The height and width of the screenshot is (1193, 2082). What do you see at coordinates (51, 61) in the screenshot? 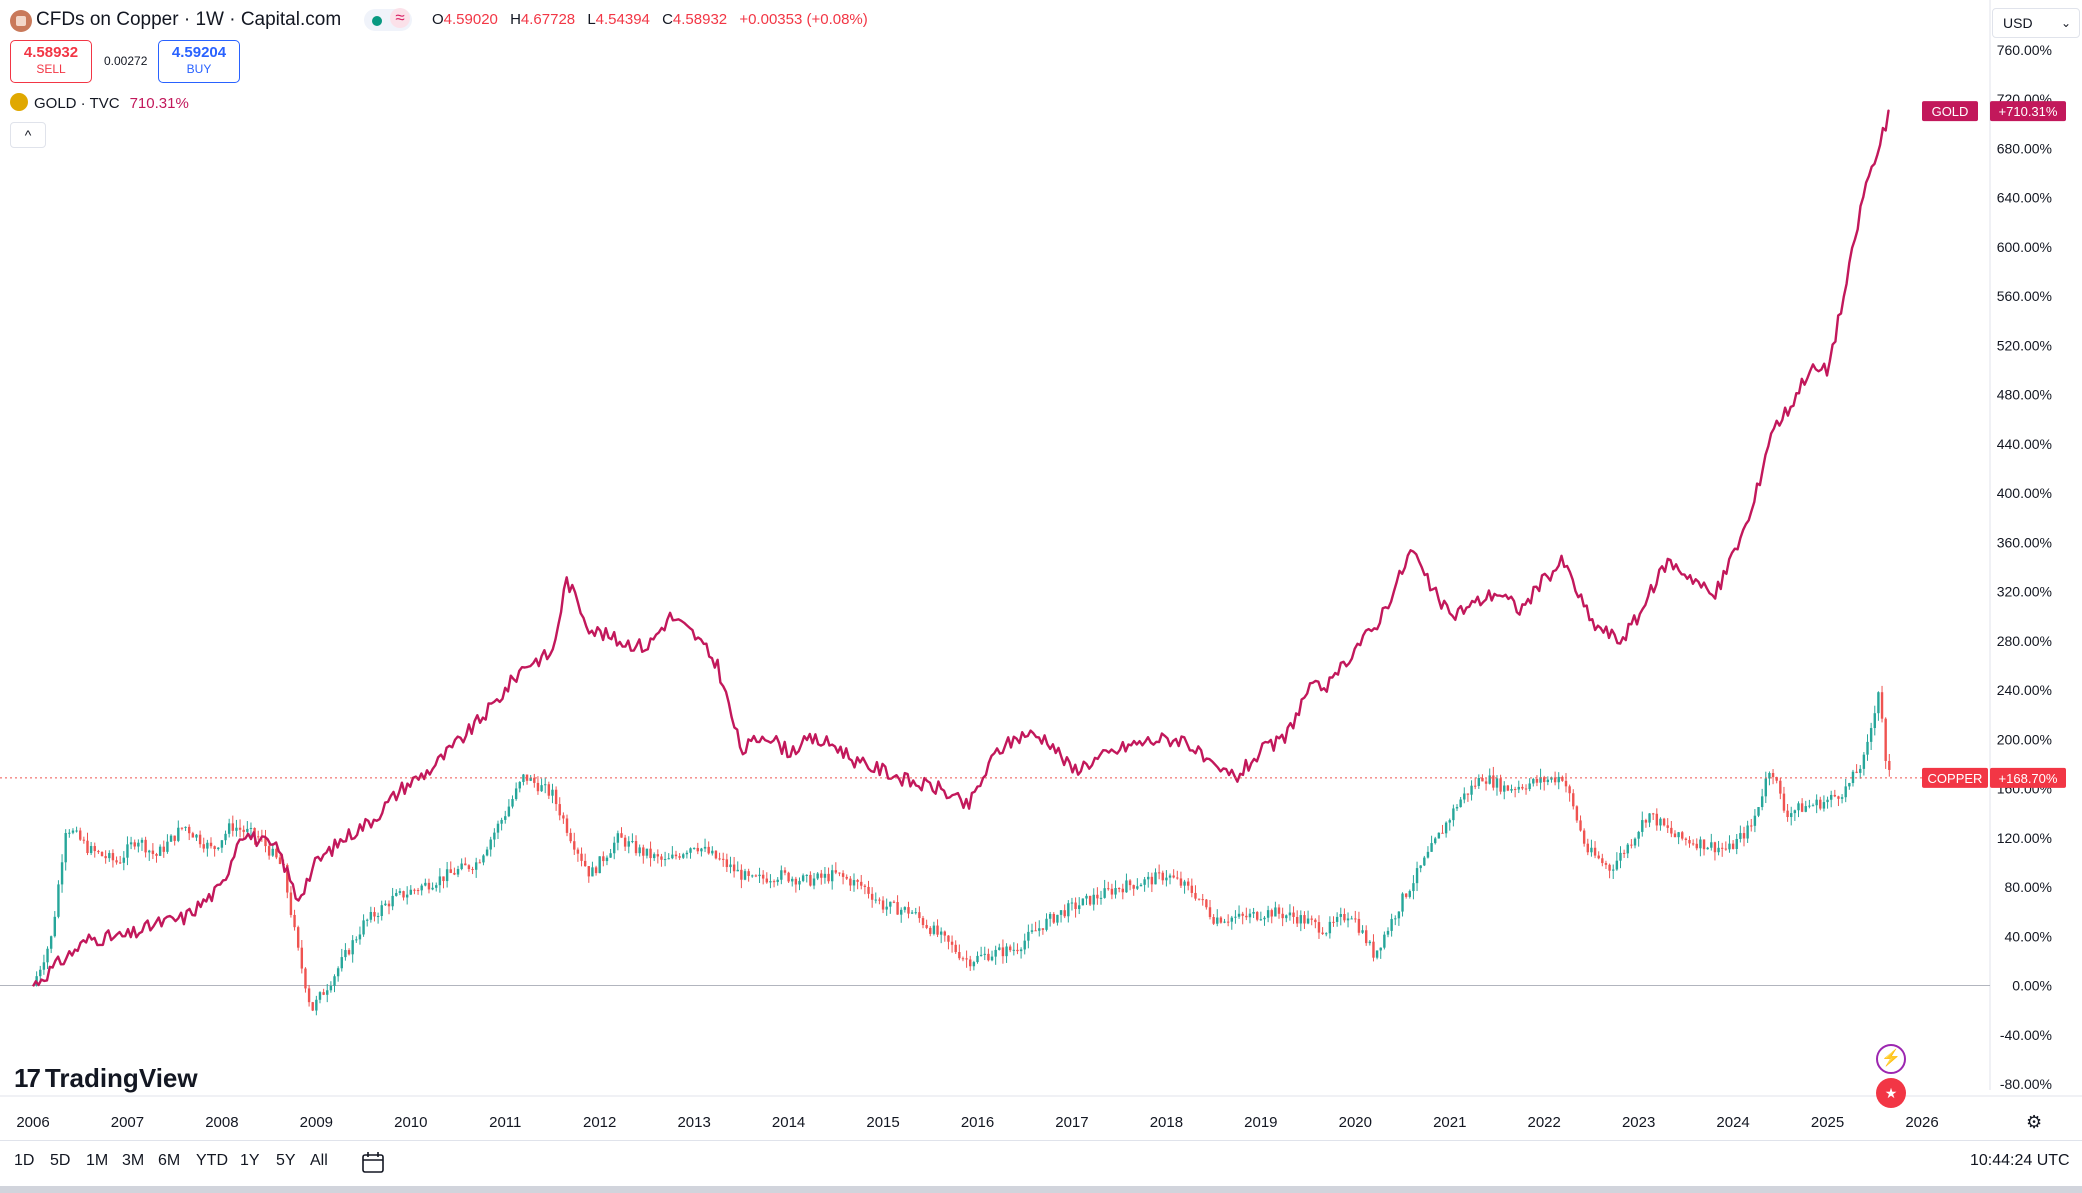
I see `sell-button: 4.58932 SELL` at bounding box center [51, 61].